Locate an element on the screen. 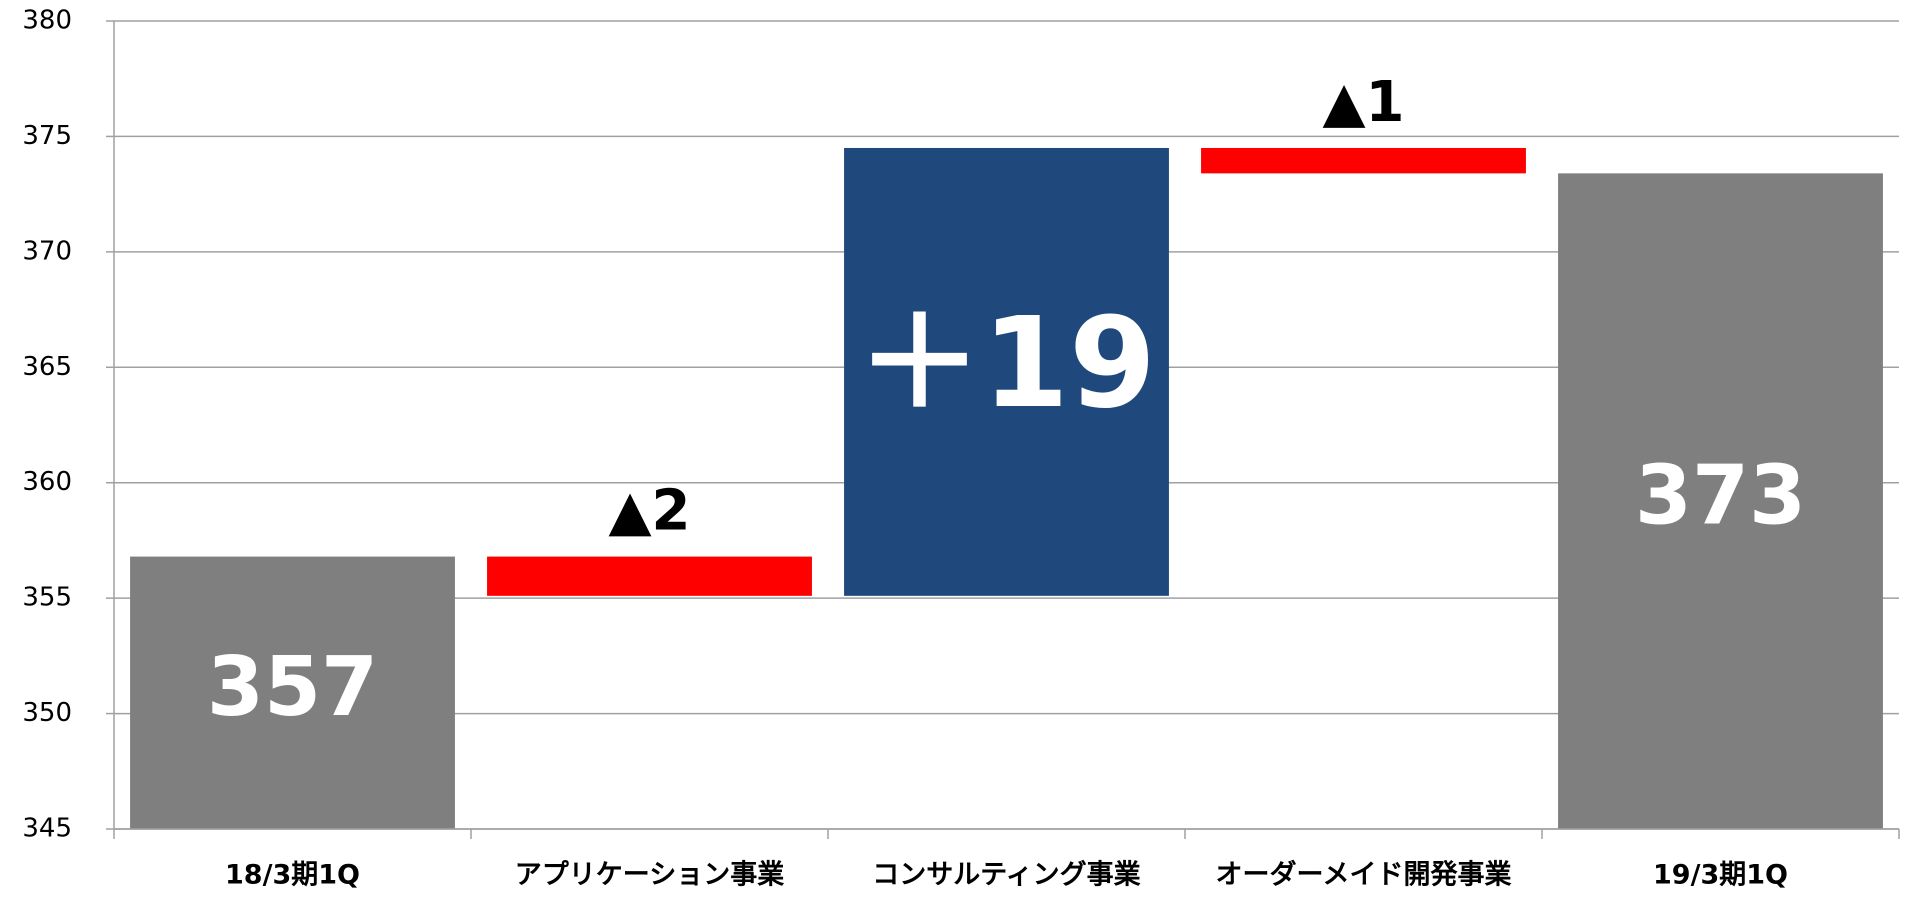 The height and width of the screenshot is (901, 1911). value-label: 373 is located at coordinates (1720, 496).